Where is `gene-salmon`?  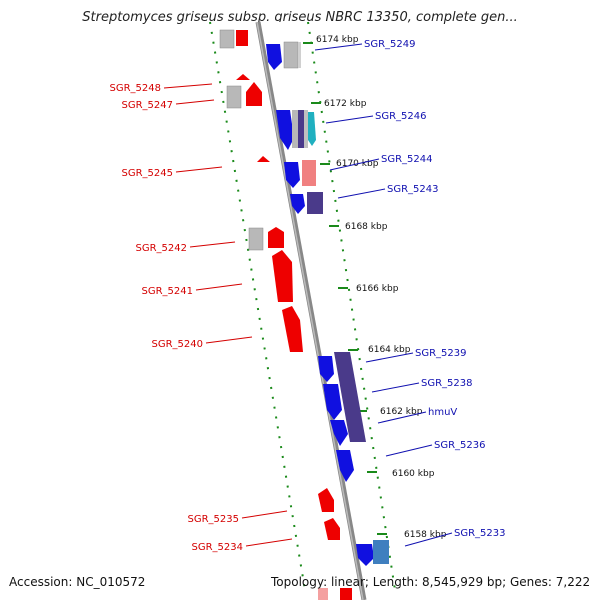
gene-salmon is located at coordinates (309, 173).